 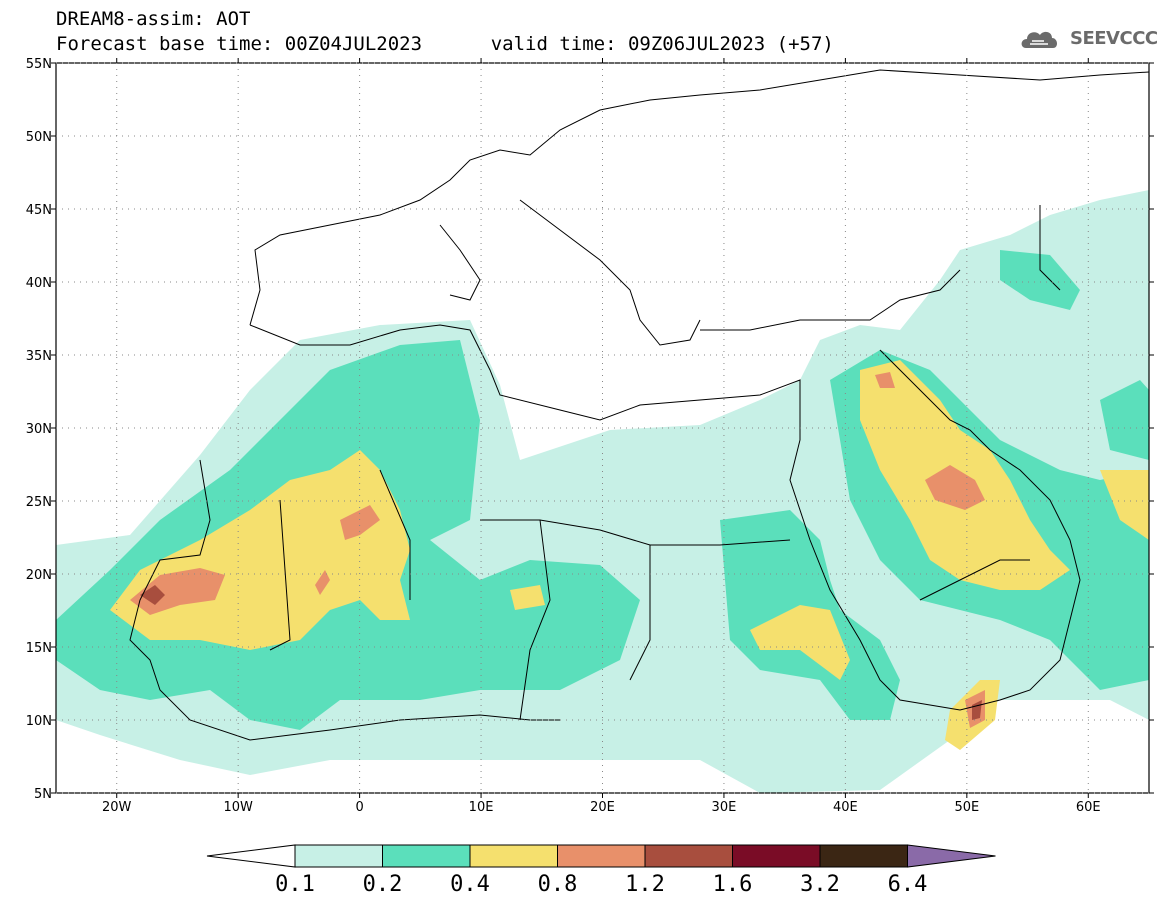 I want to click on lon-tick-label: 20E, so click(x=602, y=807).